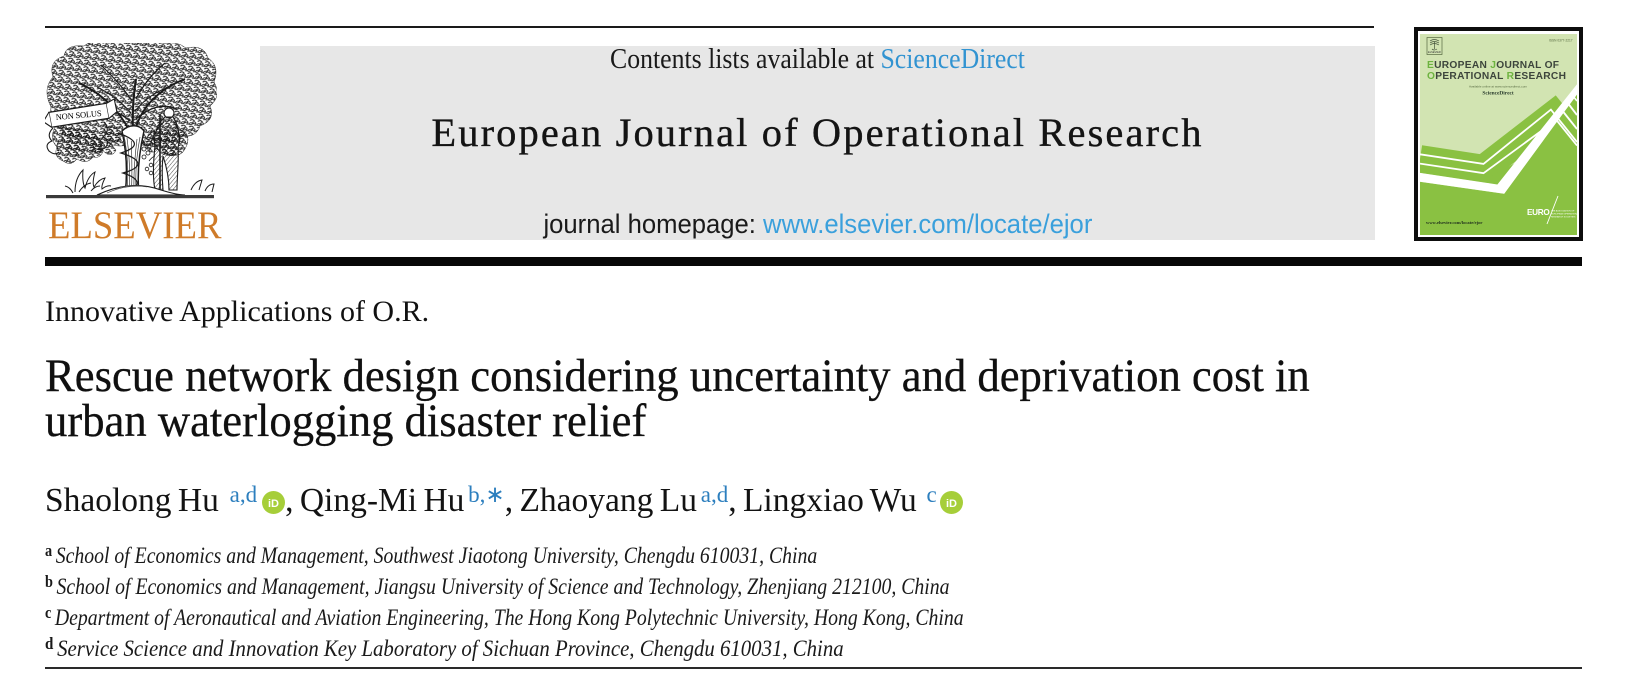 The height and width of the screenshot is (696, 1642). I want to click on svg-text: RESEARCH SOCIETIES, so click(1563, 217).